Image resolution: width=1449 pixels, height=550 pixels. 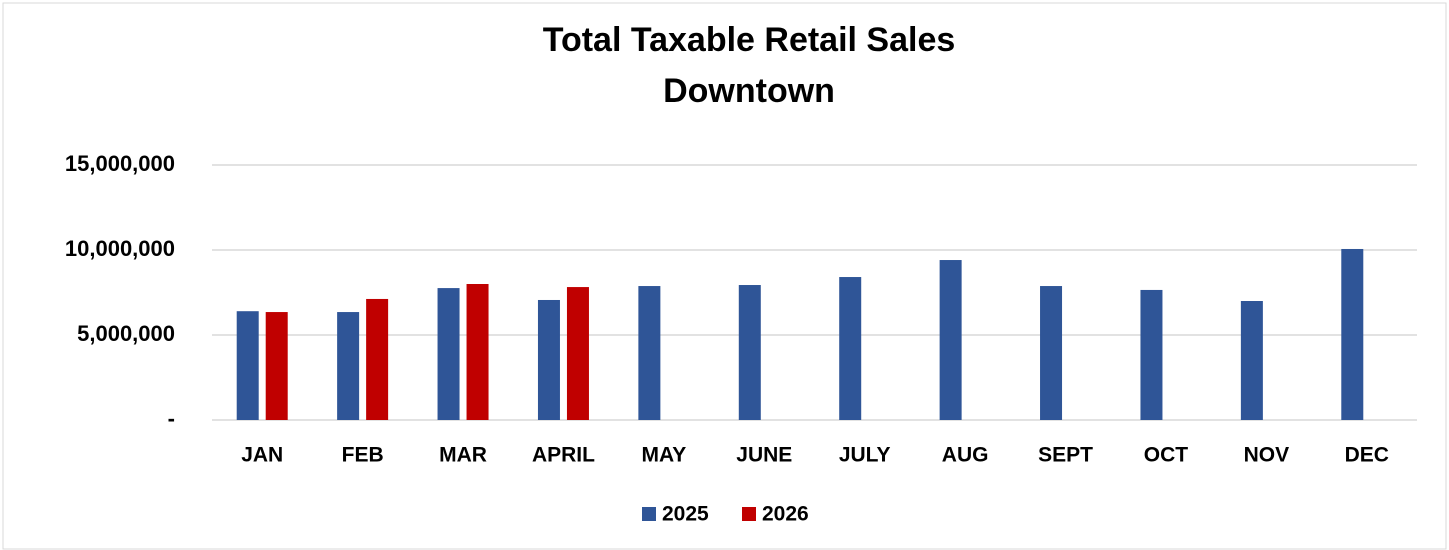 I want to click on x-tick-label: MAY, so click(x=664, y=455).